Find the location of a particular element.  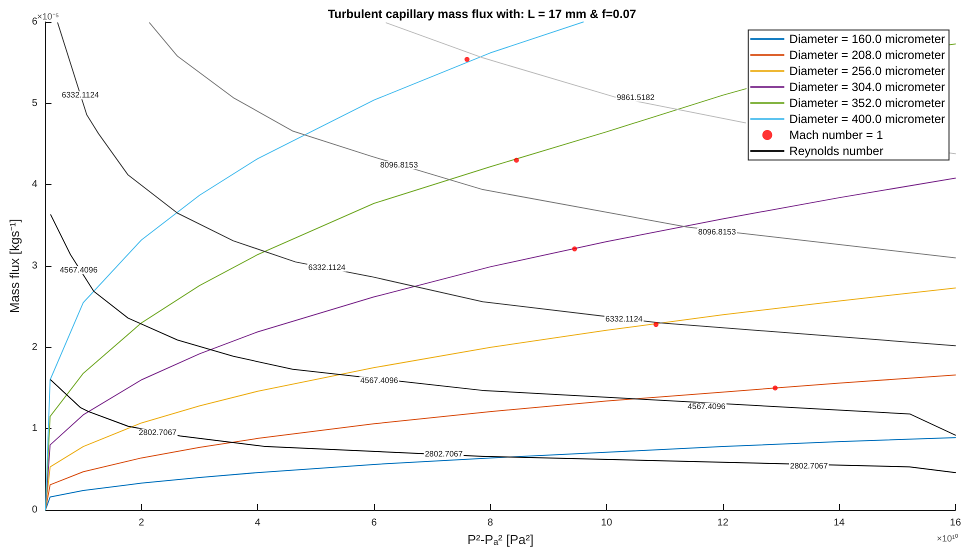

legend-label: Diameter = 400.0 micrometer is located at coordinates (867, 119).